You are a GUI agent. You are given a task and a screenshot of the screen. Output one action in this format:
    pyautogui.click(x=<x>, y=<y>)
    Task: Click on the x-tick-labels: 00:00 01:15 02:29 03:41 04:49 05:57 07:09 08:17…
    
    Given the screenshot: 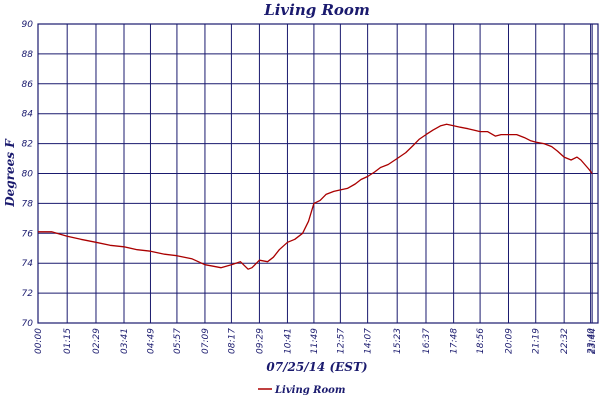 What is the action you would take?
    pyautogui.click(x=316, y=341)
    